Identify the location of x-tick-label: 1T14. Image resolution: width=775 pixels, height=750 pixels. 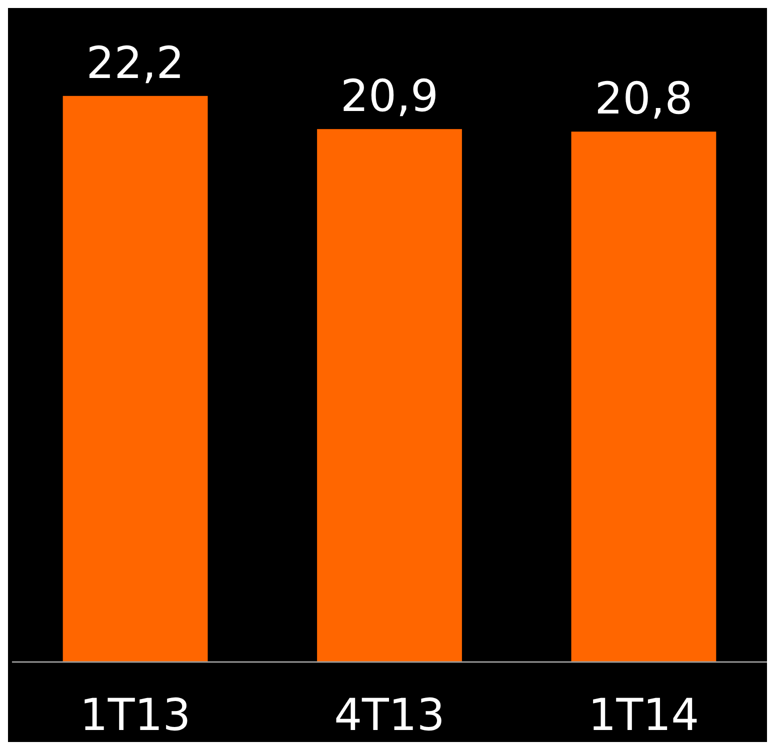
(644, 715).